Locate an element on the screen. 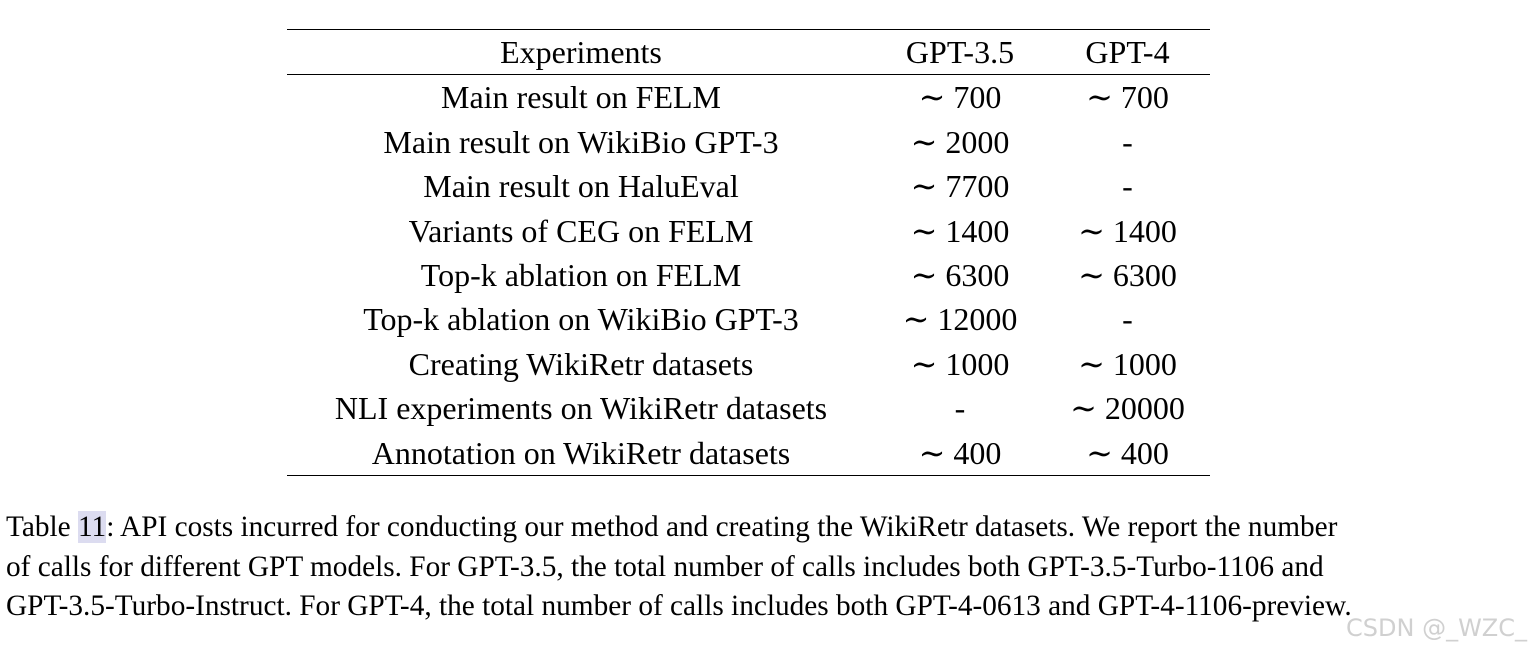 This screenshot has width=1532, height=656. table-row: Variants of CEG on FELM ∼ 1400 ∼ 1400 is located at coordinates (748, 231).